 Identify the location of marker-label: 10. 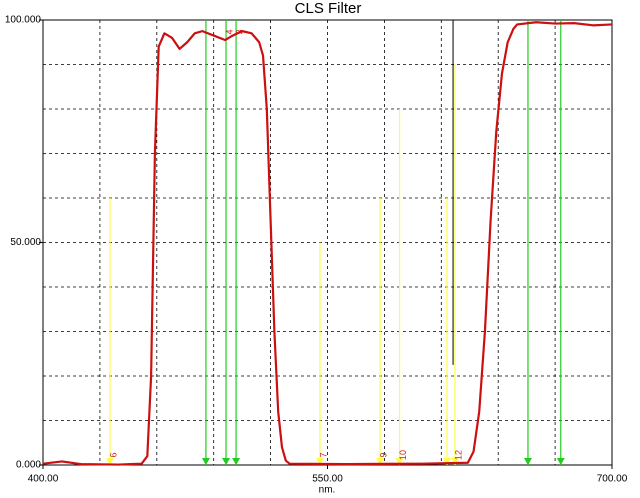
(403, 455).